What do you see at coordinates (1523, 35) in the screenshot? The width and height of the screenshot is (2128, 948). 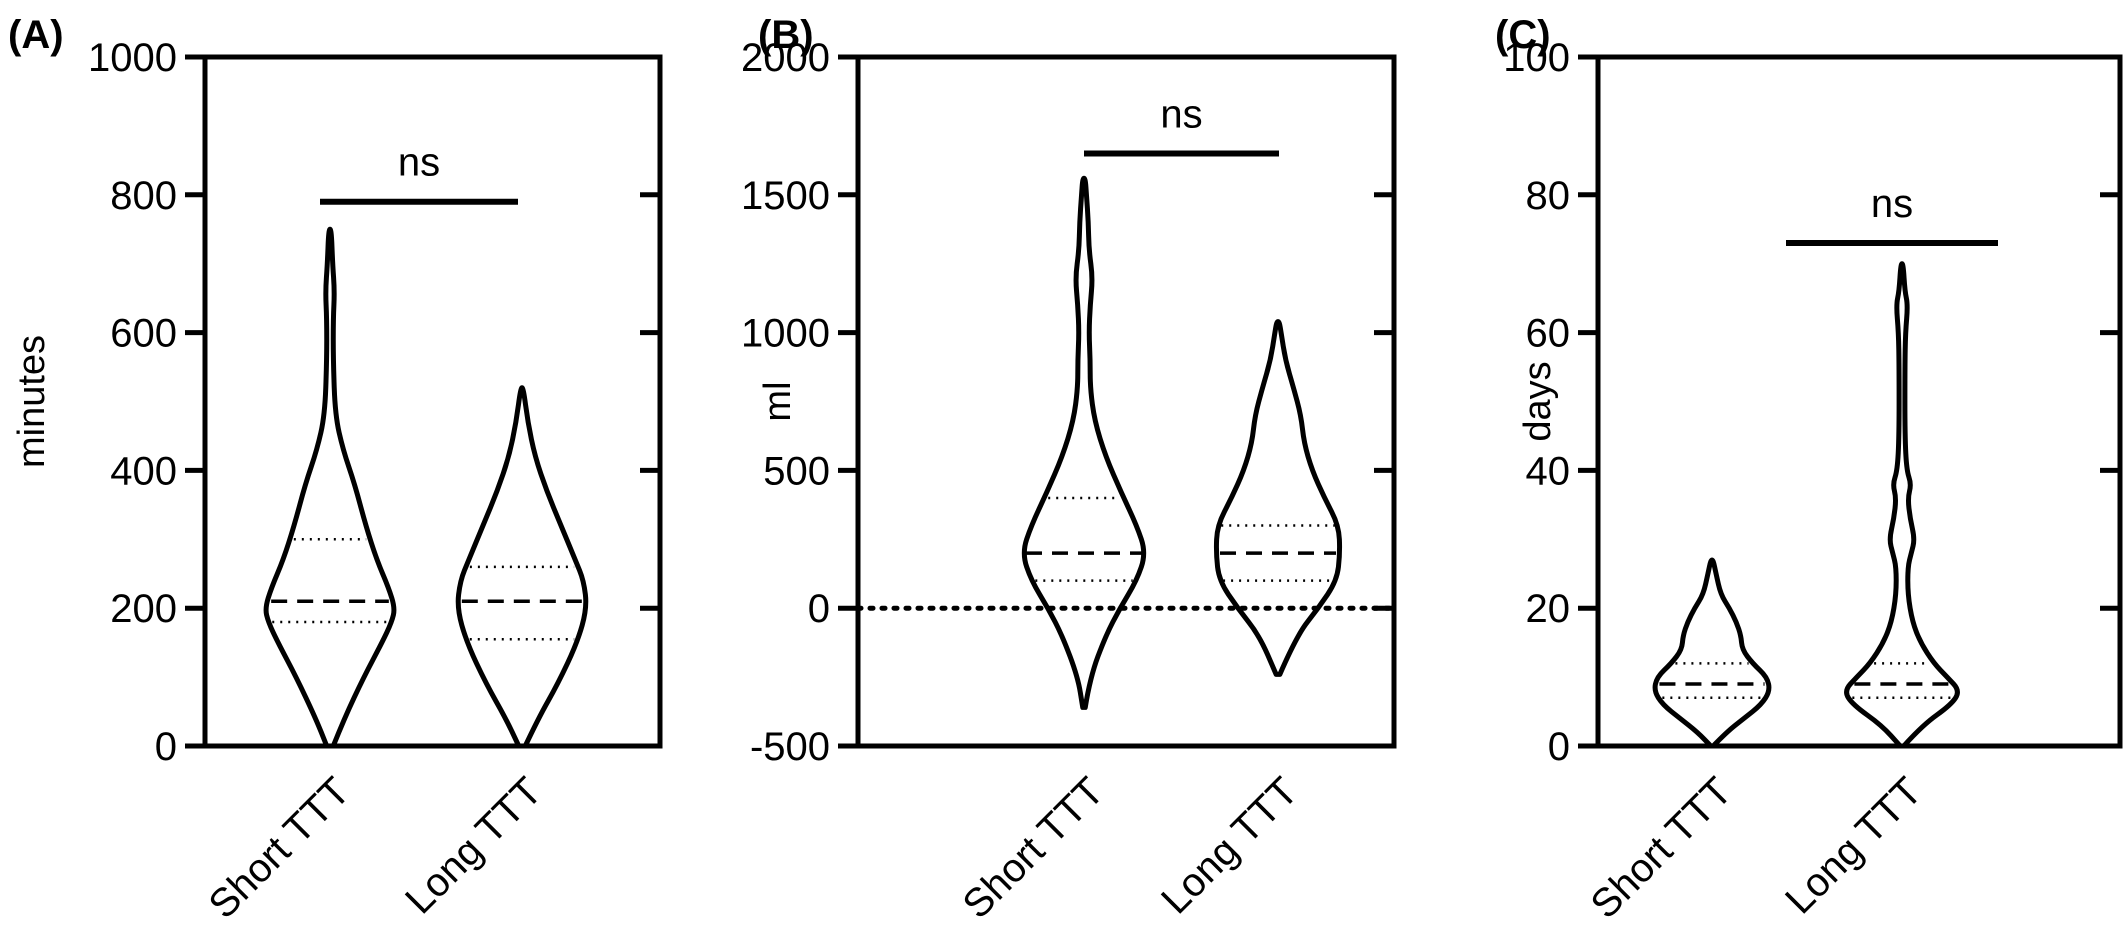 I see `panel-label: (C)` at bounding box center [1523, 35].